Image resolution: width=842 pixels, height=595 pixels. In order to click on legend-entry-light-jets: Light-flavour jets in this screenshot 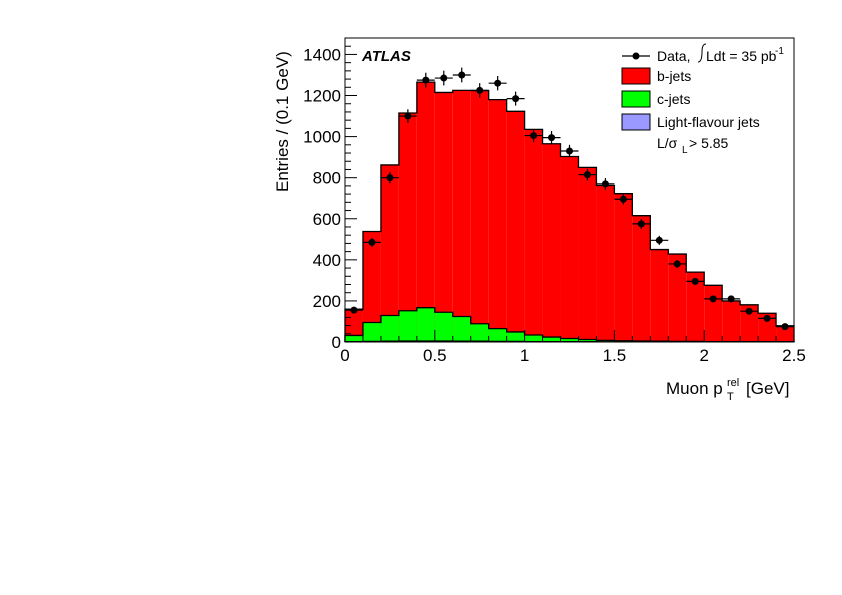, I will do `click(690, 122)`.